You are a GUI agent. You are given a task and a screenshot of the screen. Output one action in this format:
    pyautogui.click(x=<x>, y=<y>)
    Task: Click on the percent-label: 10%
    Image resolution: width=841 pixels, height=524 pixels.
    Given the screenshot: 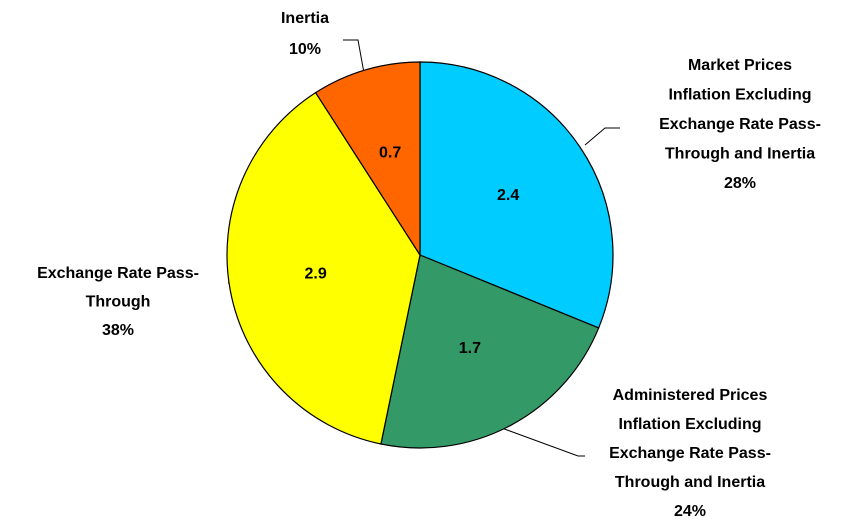 What is the action you would take?
    pyautogui.click(x=305, y=49)
    